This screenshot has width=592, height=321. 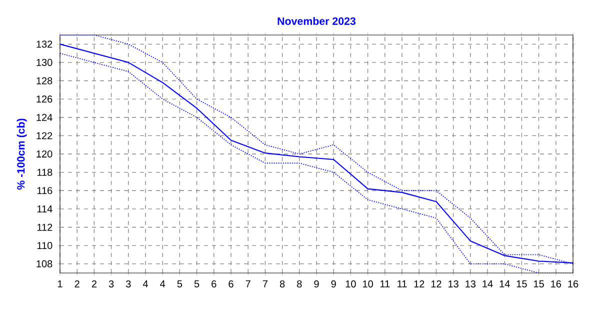 I want to click on y-tick-label: 122, so click(x=44, y=136).